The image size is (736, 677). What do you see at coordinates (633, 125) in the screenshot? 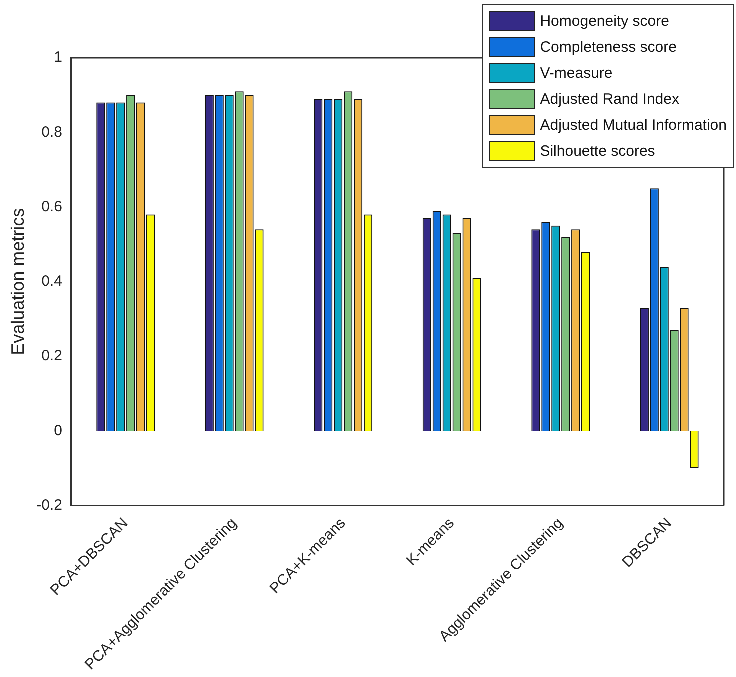
I see `legend-label: Adjusted Mutual Information` at bounding box center [633, 125].